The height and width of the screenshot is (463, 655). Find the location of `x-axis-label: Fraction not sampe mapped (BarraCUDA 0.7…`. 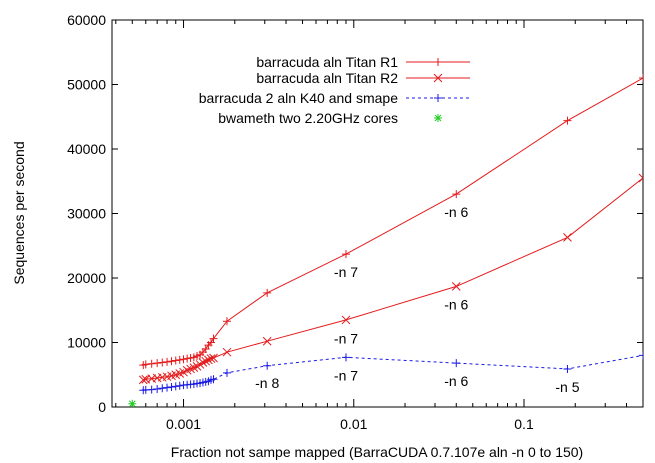

x-axis-label: Fraction not sampe mapped (BarraCUDA 0.7… is located at coordinates (377, 452).